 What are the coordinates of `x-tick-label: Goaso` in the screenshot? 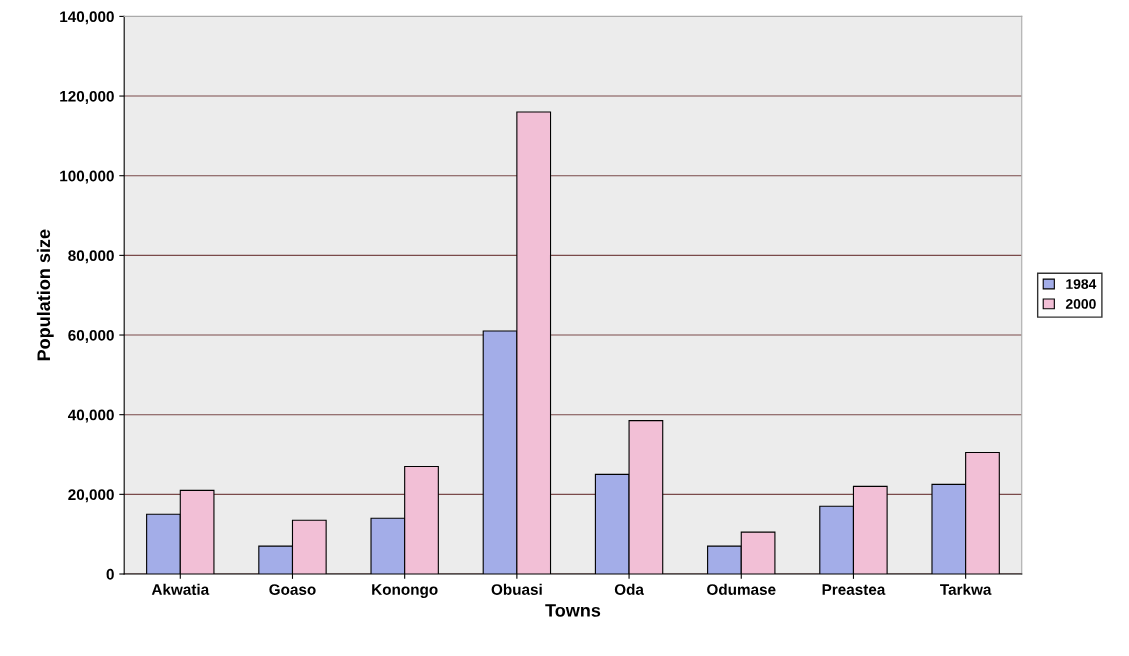 It's located at (292, 589).